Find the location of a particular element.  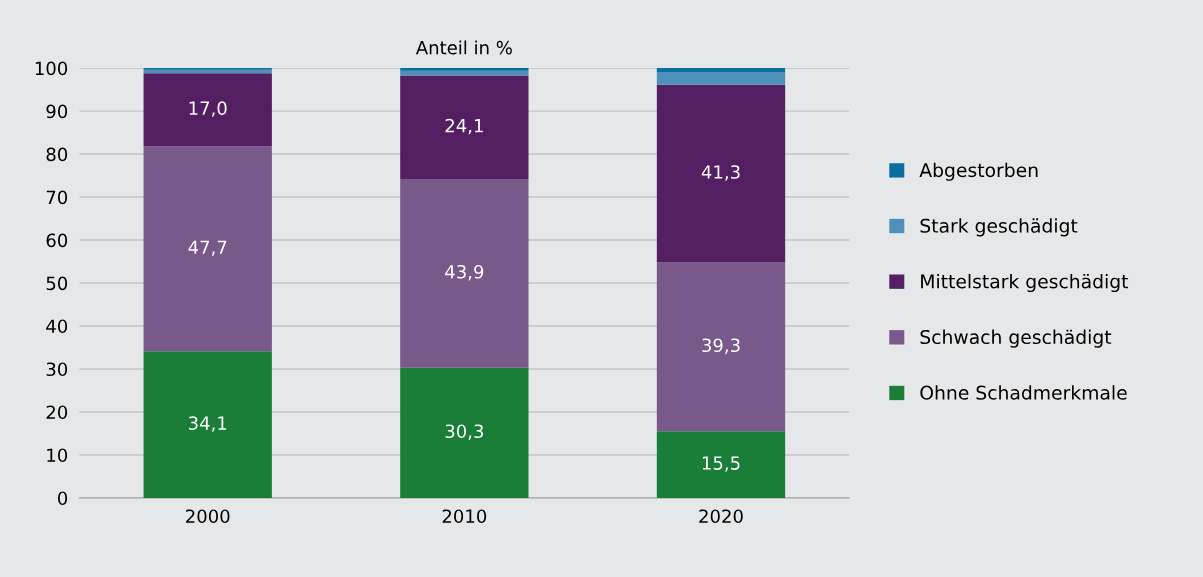

legend-label: Stark geschädigt is located at coordinates (999, 227).